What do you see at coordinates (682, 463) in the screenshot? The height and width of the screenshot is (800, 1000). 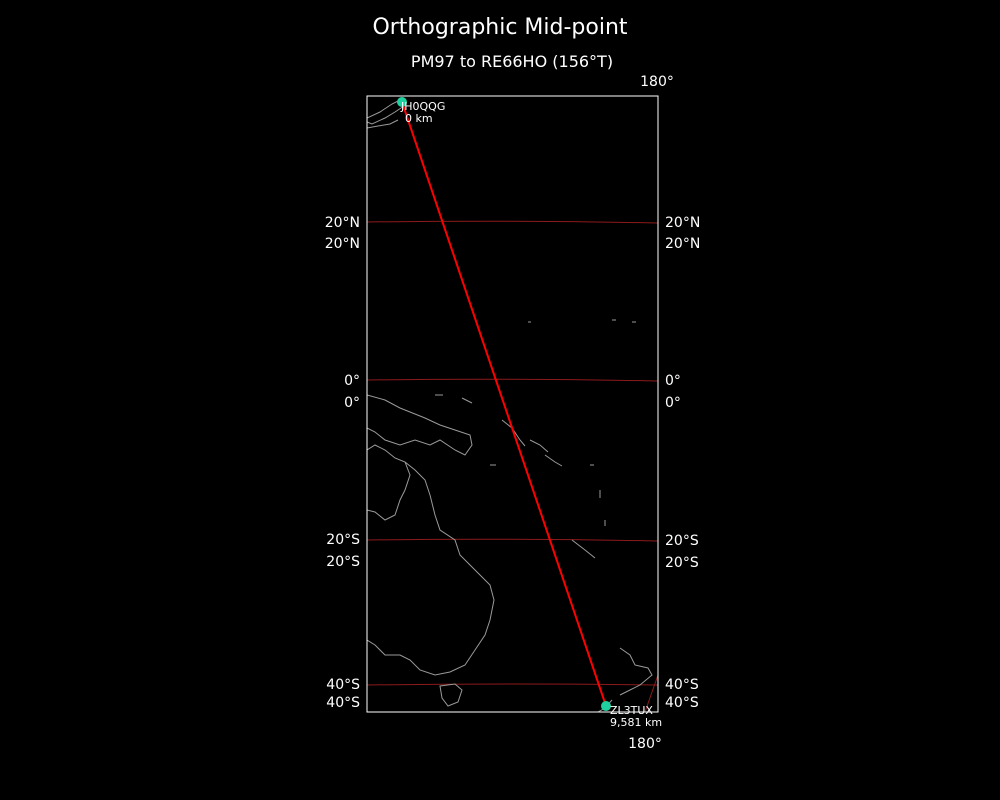 I see `lat-labels-right: 20°N 20°N 0° 0° 20°S 20°S 40°S 40°S` at bounding box center [682, 463].